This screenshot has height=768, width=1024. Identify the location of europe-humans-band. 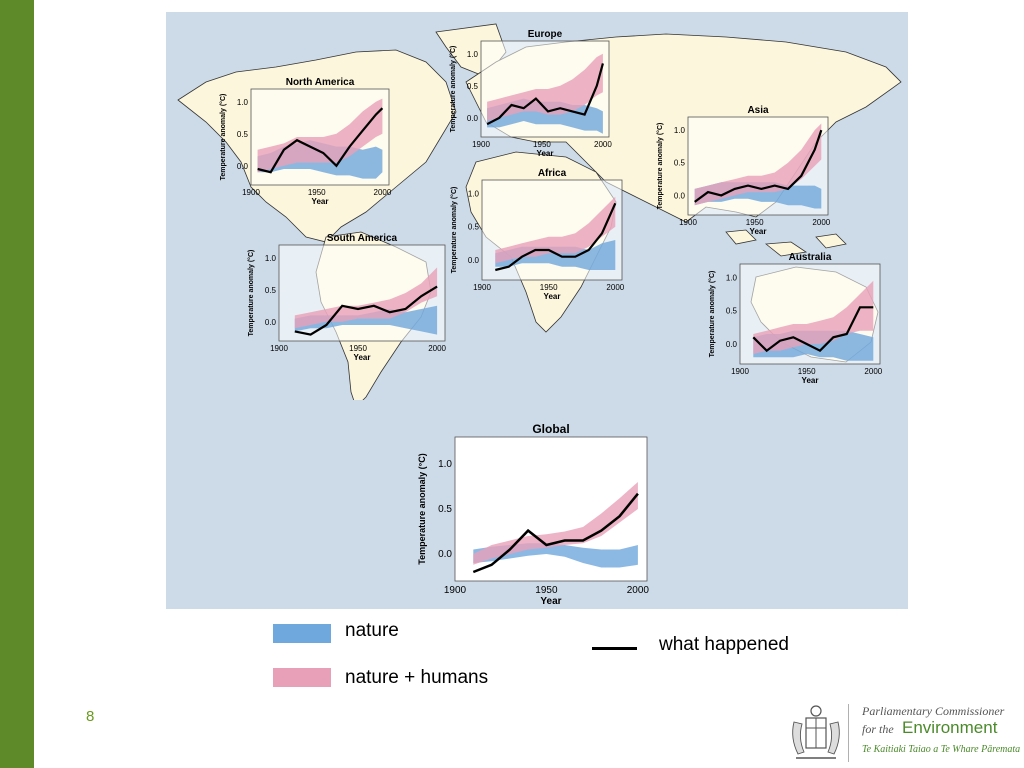
(545, 87).